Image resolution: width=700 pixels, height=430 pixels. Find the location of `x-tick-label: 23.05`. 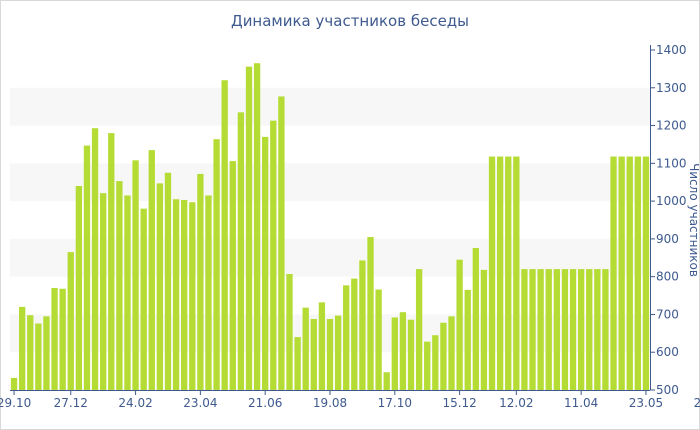

x-tick-label: 23.05 is located at coordinates (646, 403).